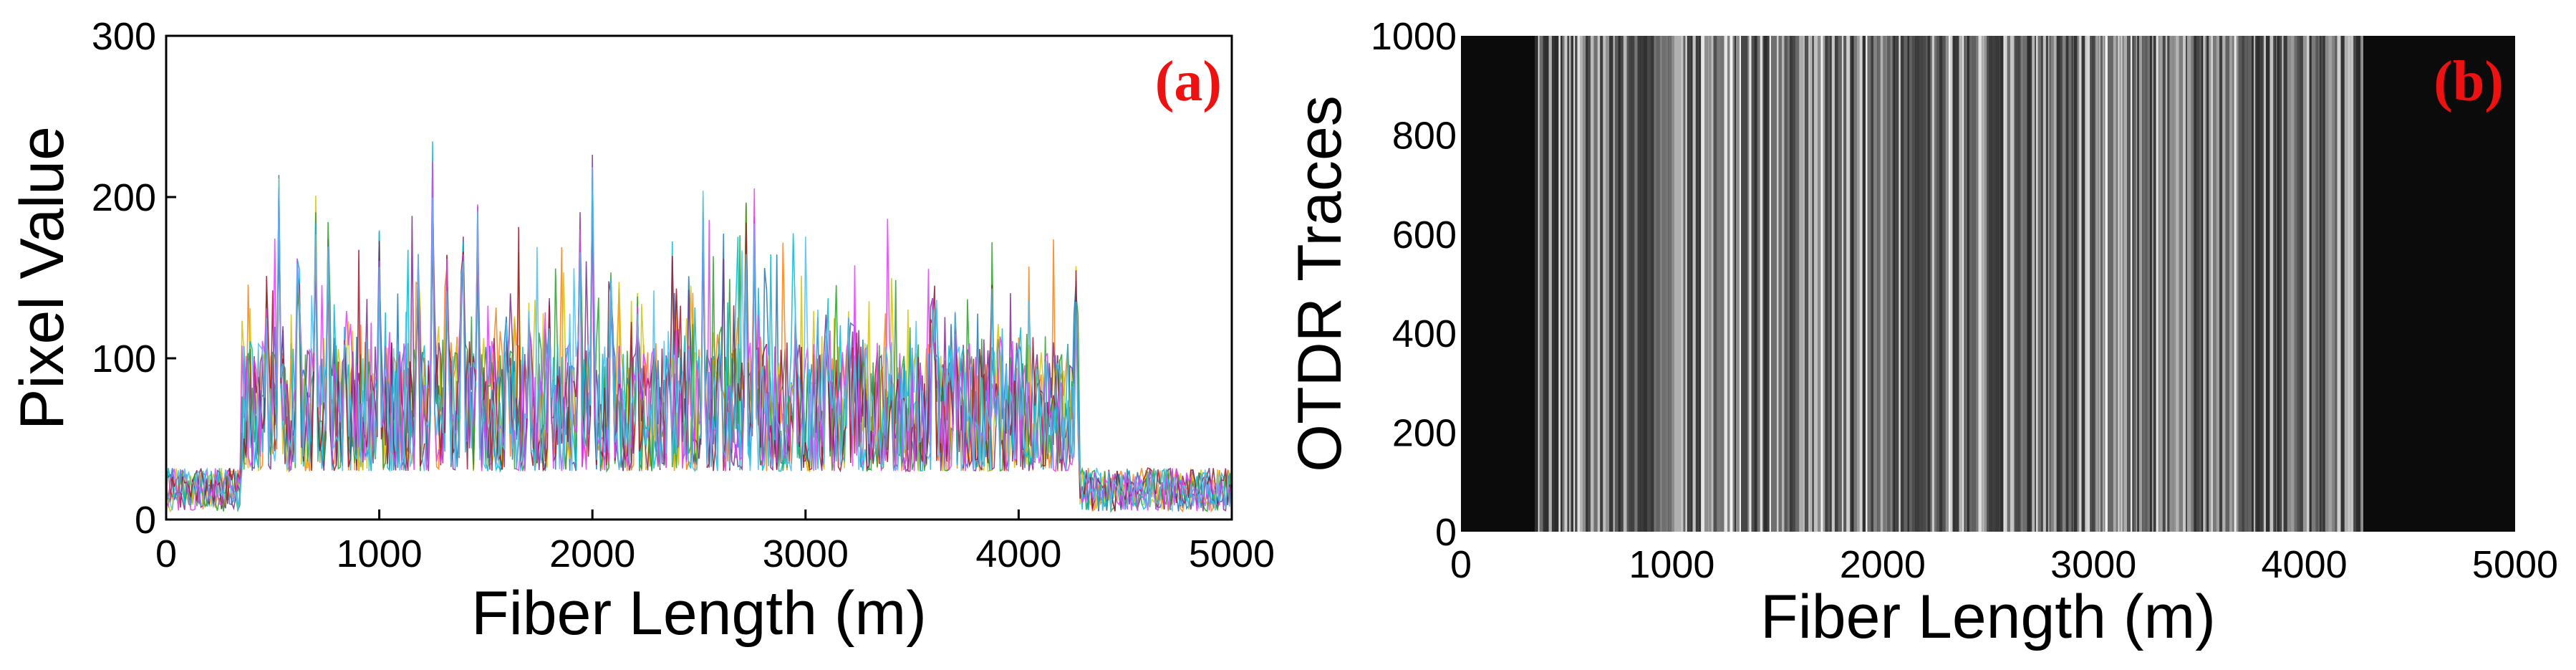  What do you see at coordinates (1414, 36) in the screenshot?
I see `panel-b-y-tick-label: 1000` at bounding box center [1414, 36].